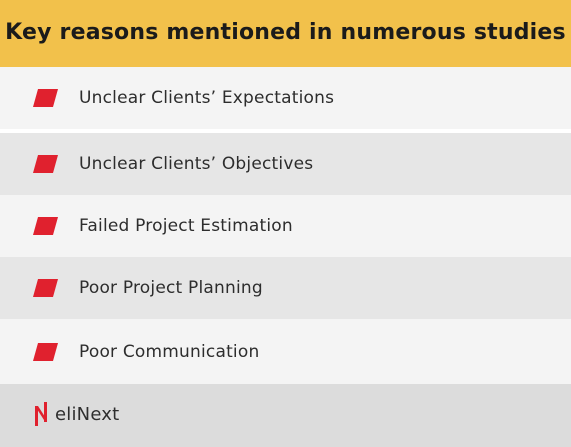 The width and height of the screenshot is (571, 447). Describe the element at coordinates (169, 351) in the screenshot. I see `list-item-label: Poor Communication` at that location.